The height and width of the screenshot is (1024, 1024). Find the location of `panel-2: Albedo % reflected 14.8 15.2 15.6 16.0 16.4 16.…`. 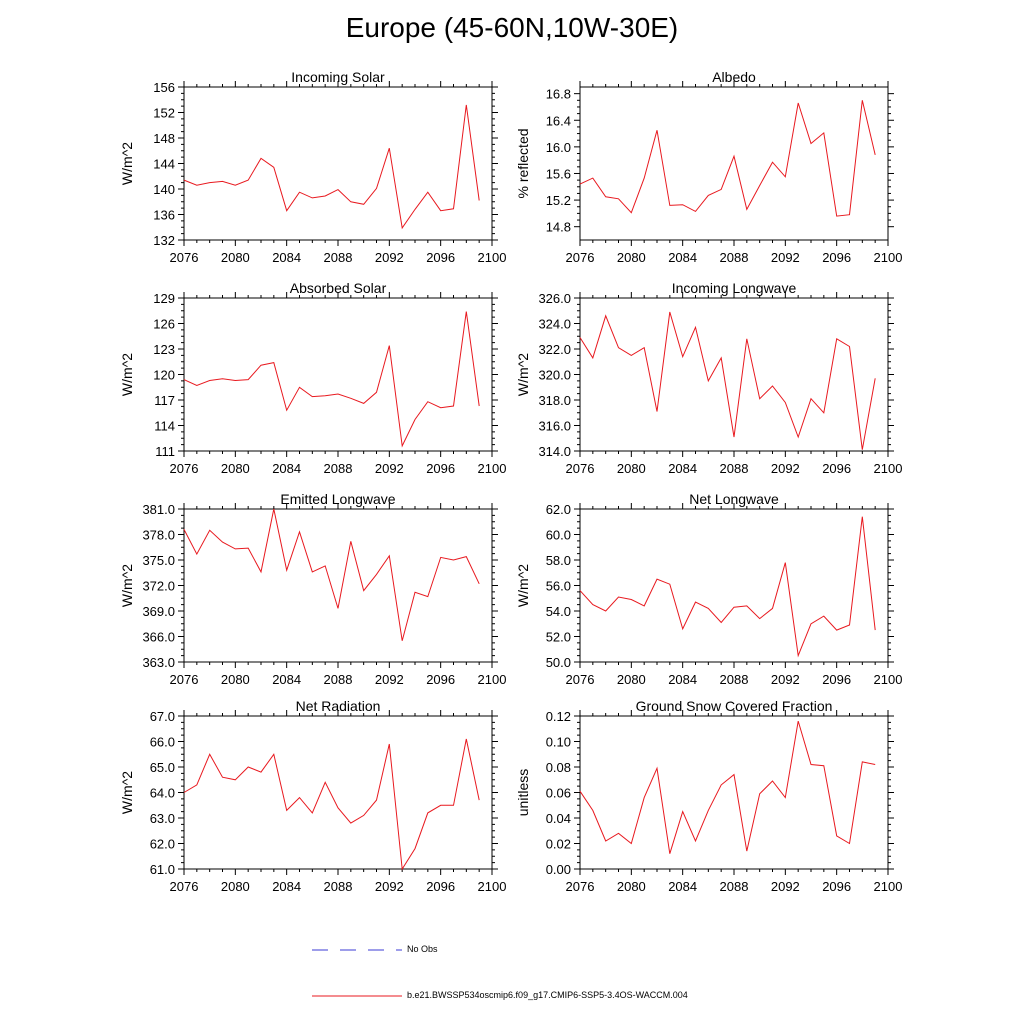

panel-2: Albedo % reflected 14.8 15.2 15.6 16.0 16.4 16.… is located at coordinates (708, 167).